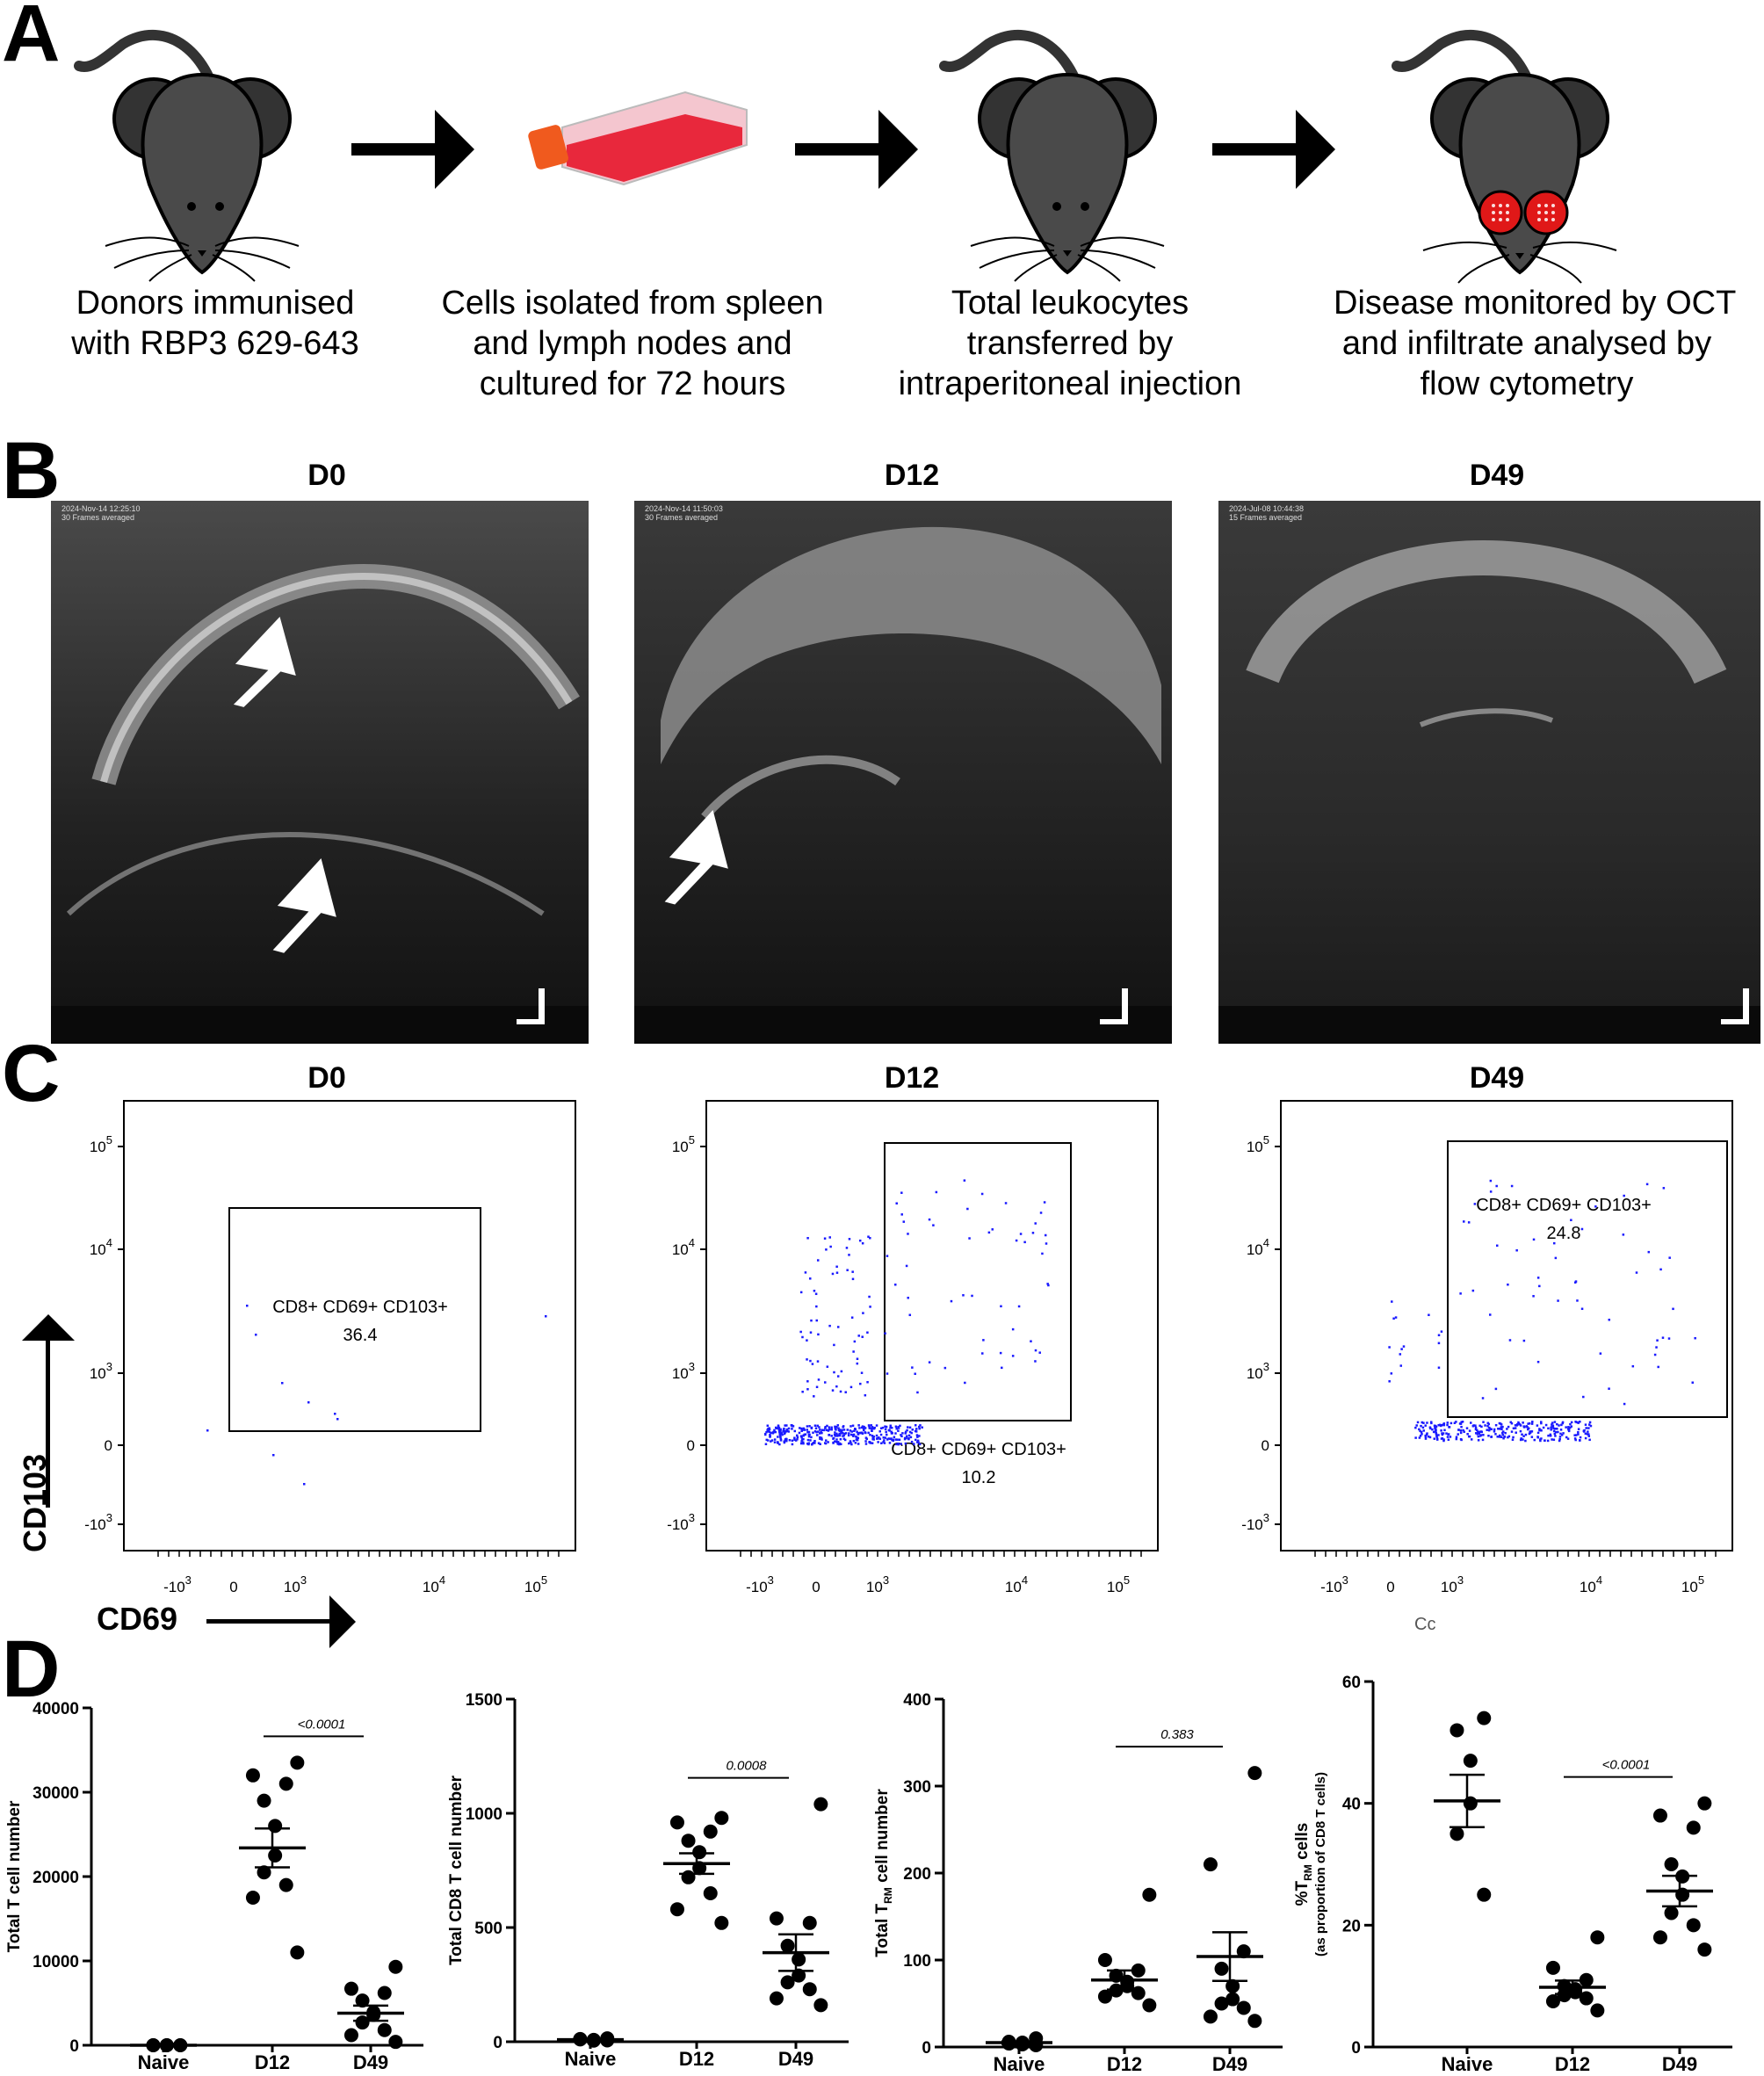 This screenshot has width=1764, height=2076. What do you see at coordinates (1177, 1734) in the screenshot?
I see `p-value-label: 0.383` at bounding box center [1177, 1734].